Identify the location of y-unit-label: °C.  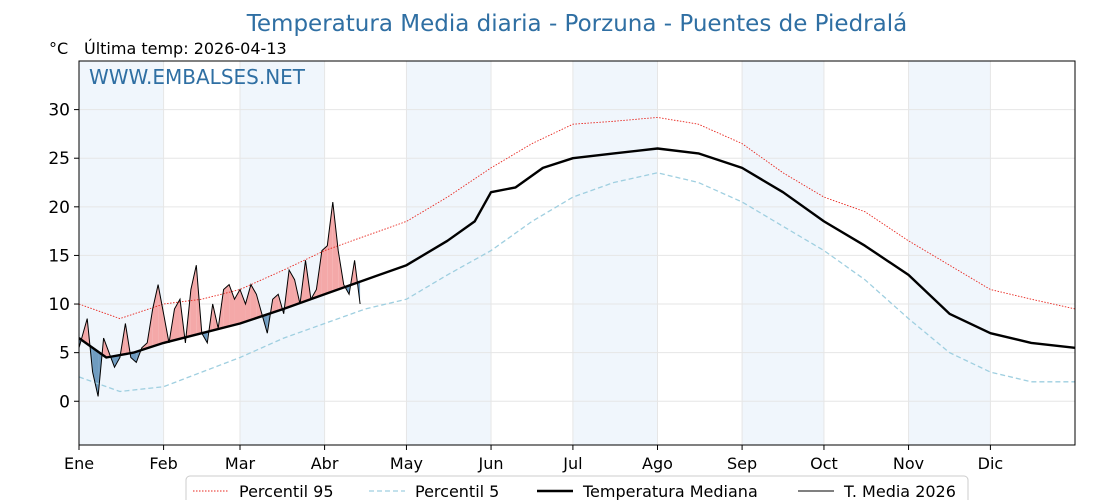
(58, 48).